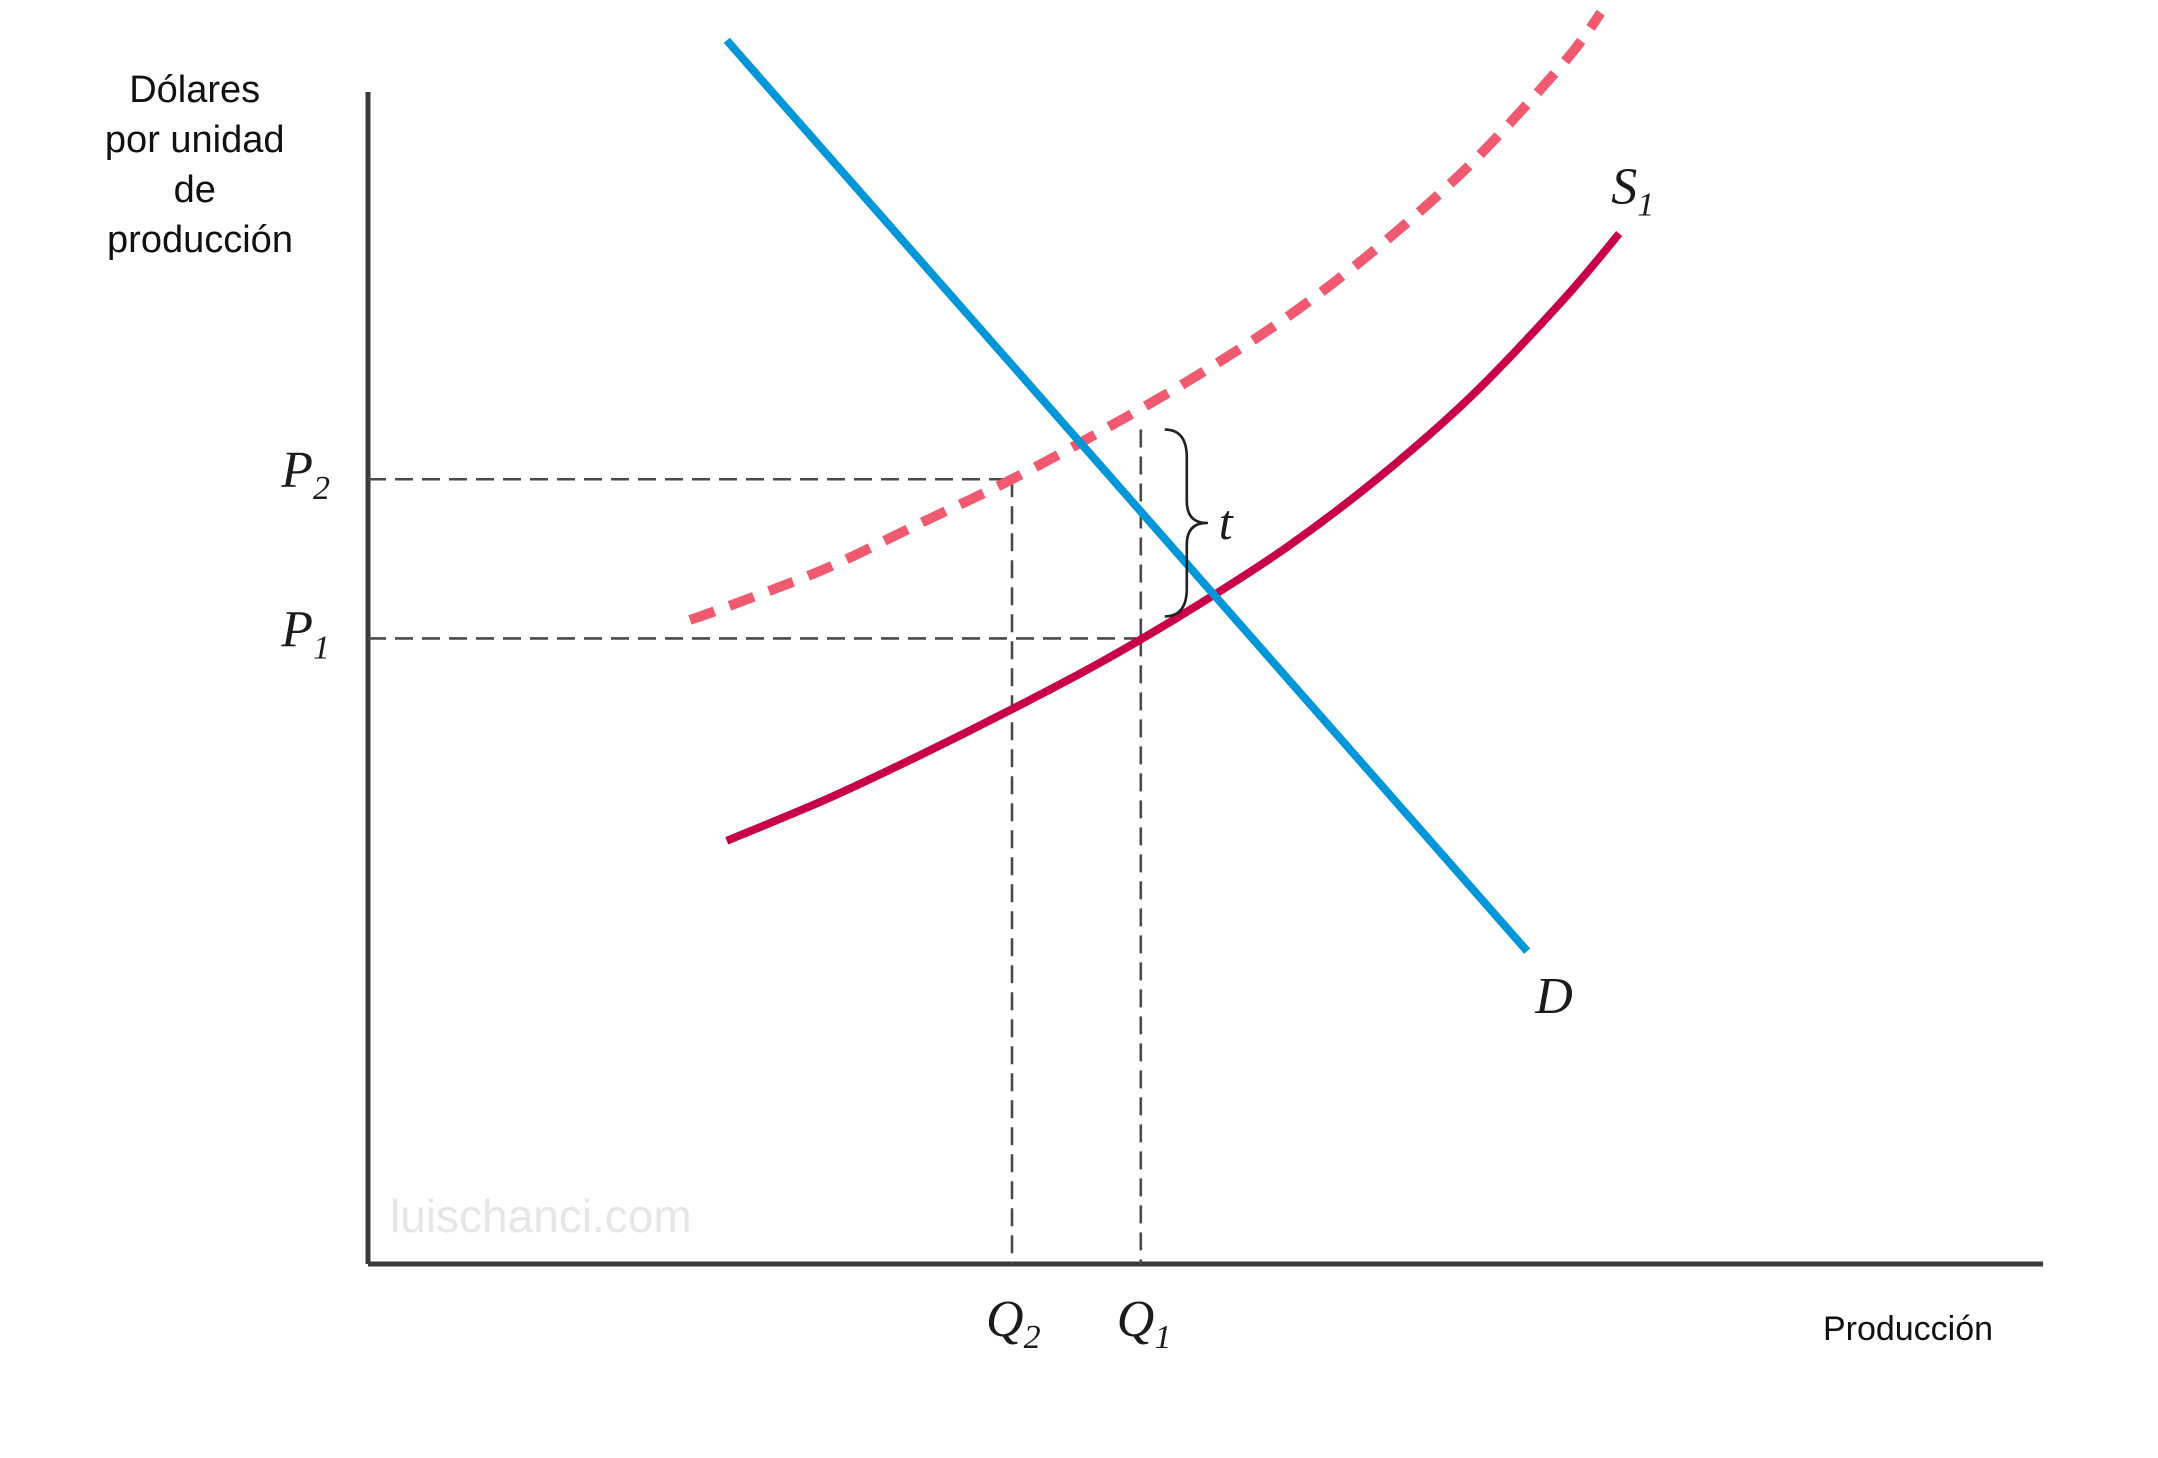  I want to click on y-axis-label-line-4: producción, so click(200, 240).